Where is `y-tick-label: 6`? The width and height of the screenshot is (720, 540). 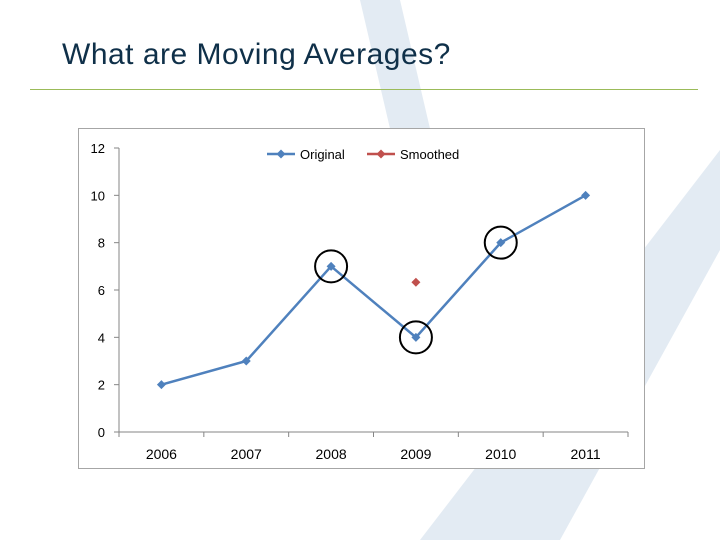 y-tick-label: 6 is located at coordinates (101, 290).